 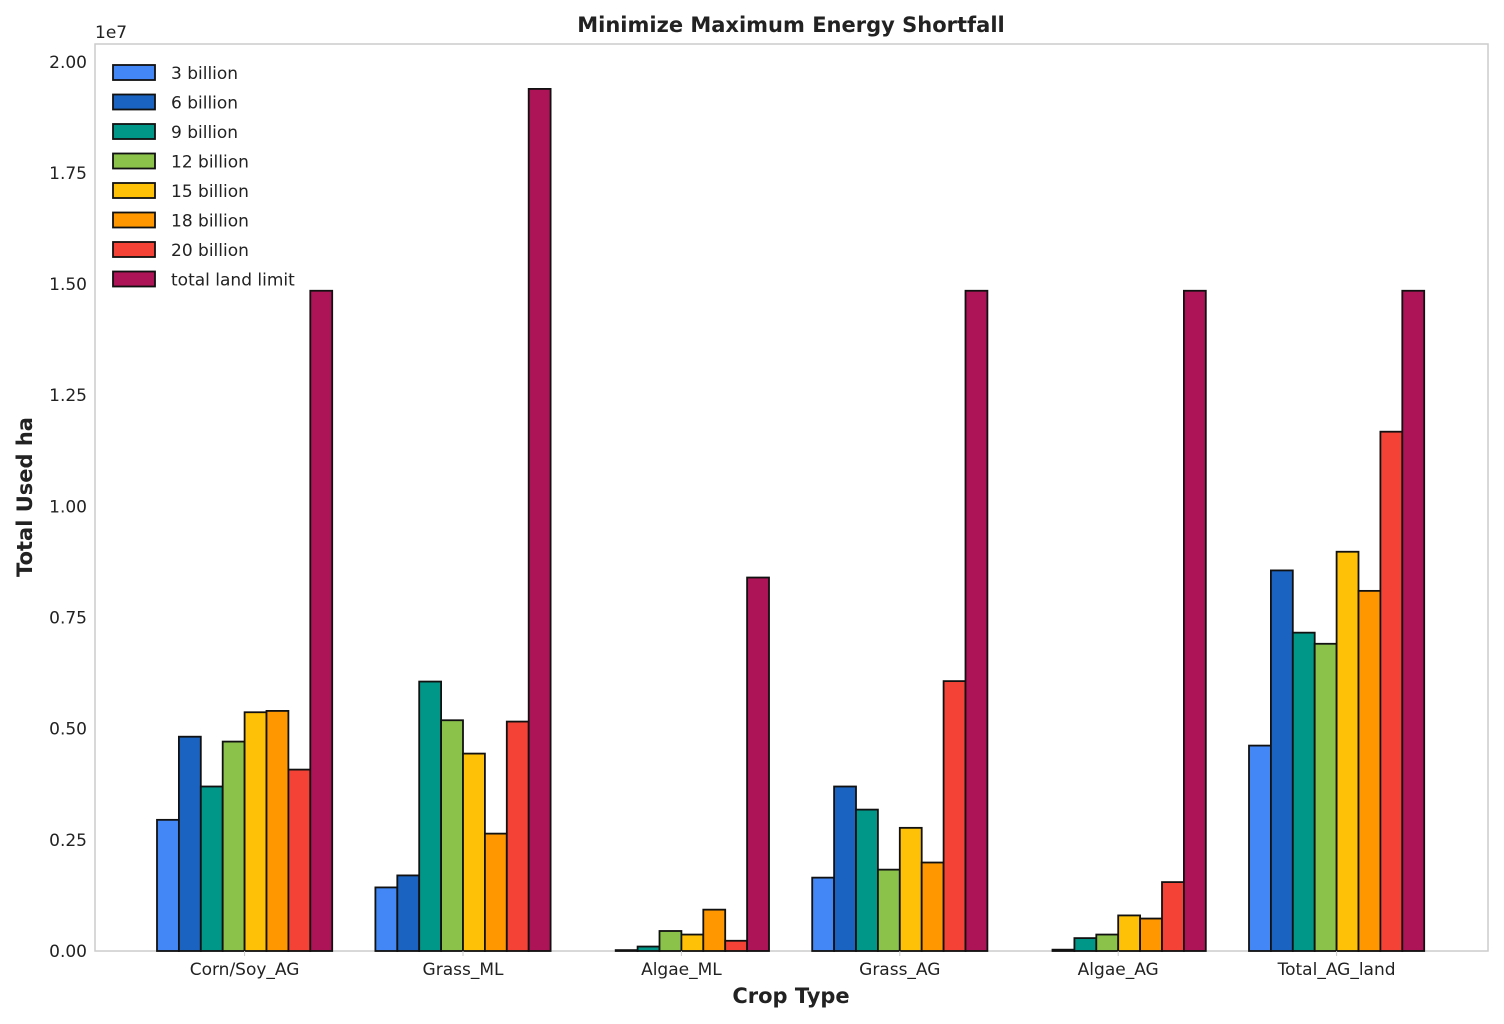 I want to click on legend-label: 18 billion, so click(x=210, y=222).